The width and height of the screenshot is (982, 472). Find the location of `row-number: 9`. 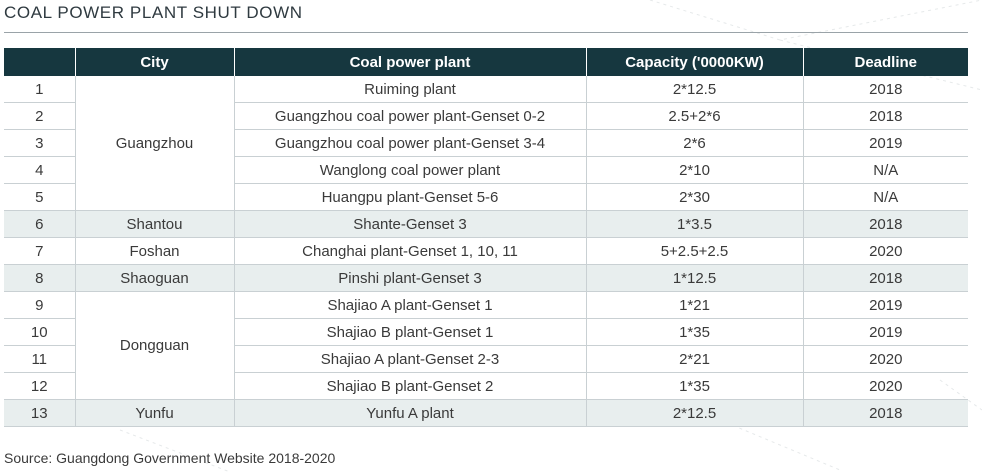

row-number: 9 is located at coordinates (39, 305).